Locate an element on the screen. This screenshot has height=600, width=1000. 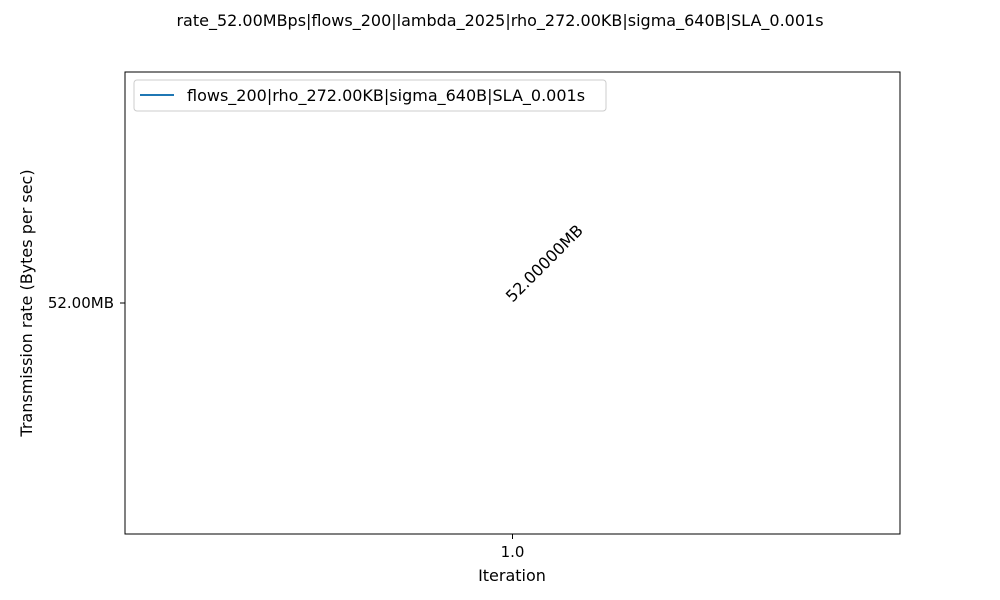
data-label: 52.00000MB is located at coordinates (544, 263).